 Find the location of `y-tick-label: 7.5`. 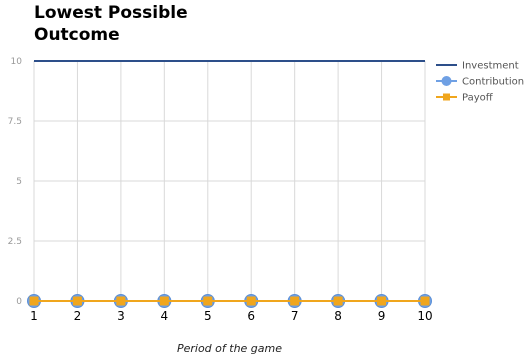

y-tick-label: 7.5 is located at coordinates (15, 122).